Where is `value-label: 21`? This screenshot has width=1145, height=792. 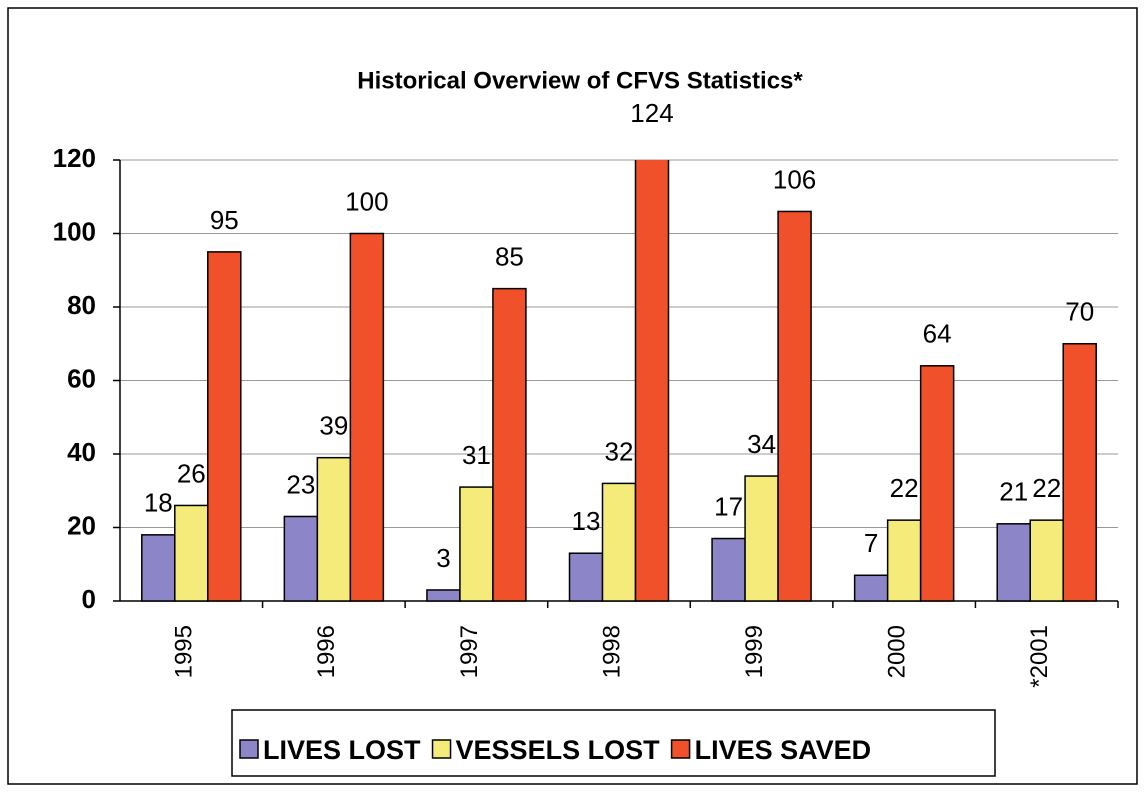 value-label: 21 is located at coordinates (1013, 492).